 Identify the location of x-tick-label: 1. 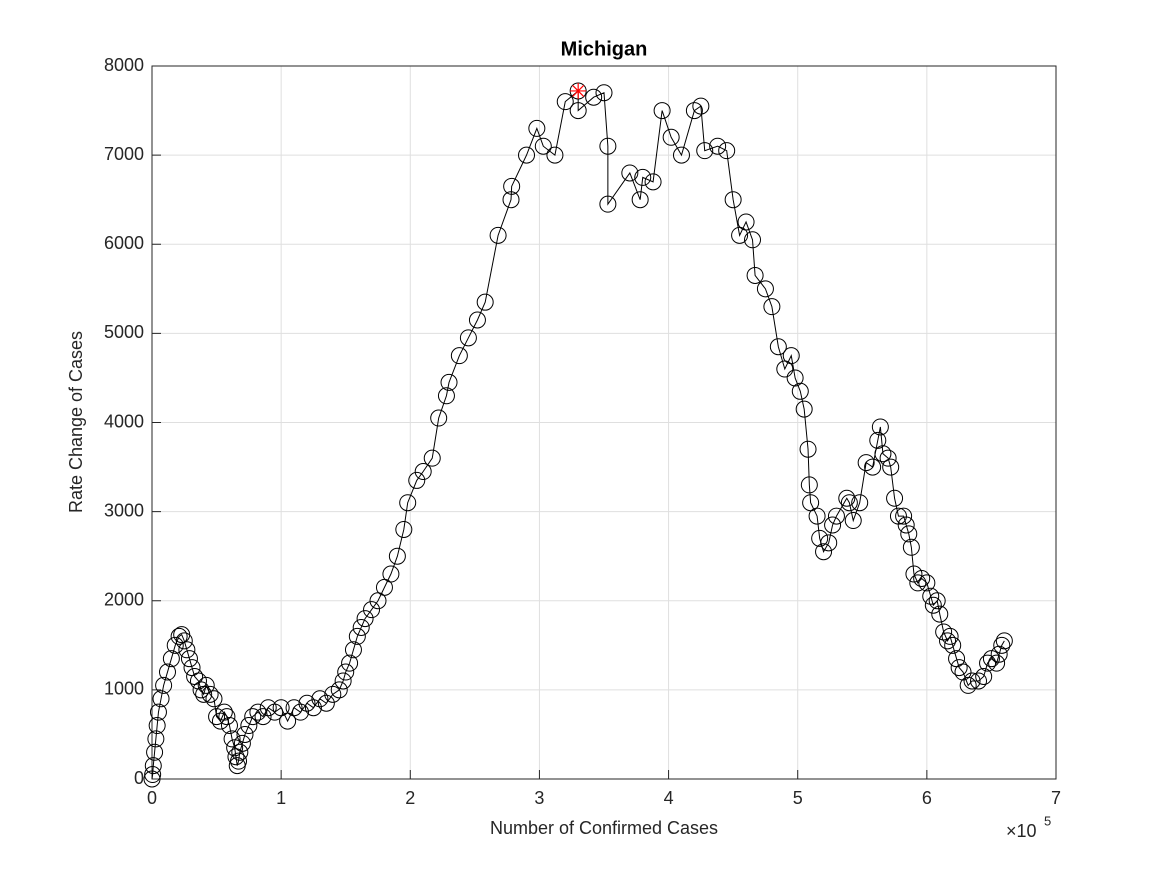
(281, 798).